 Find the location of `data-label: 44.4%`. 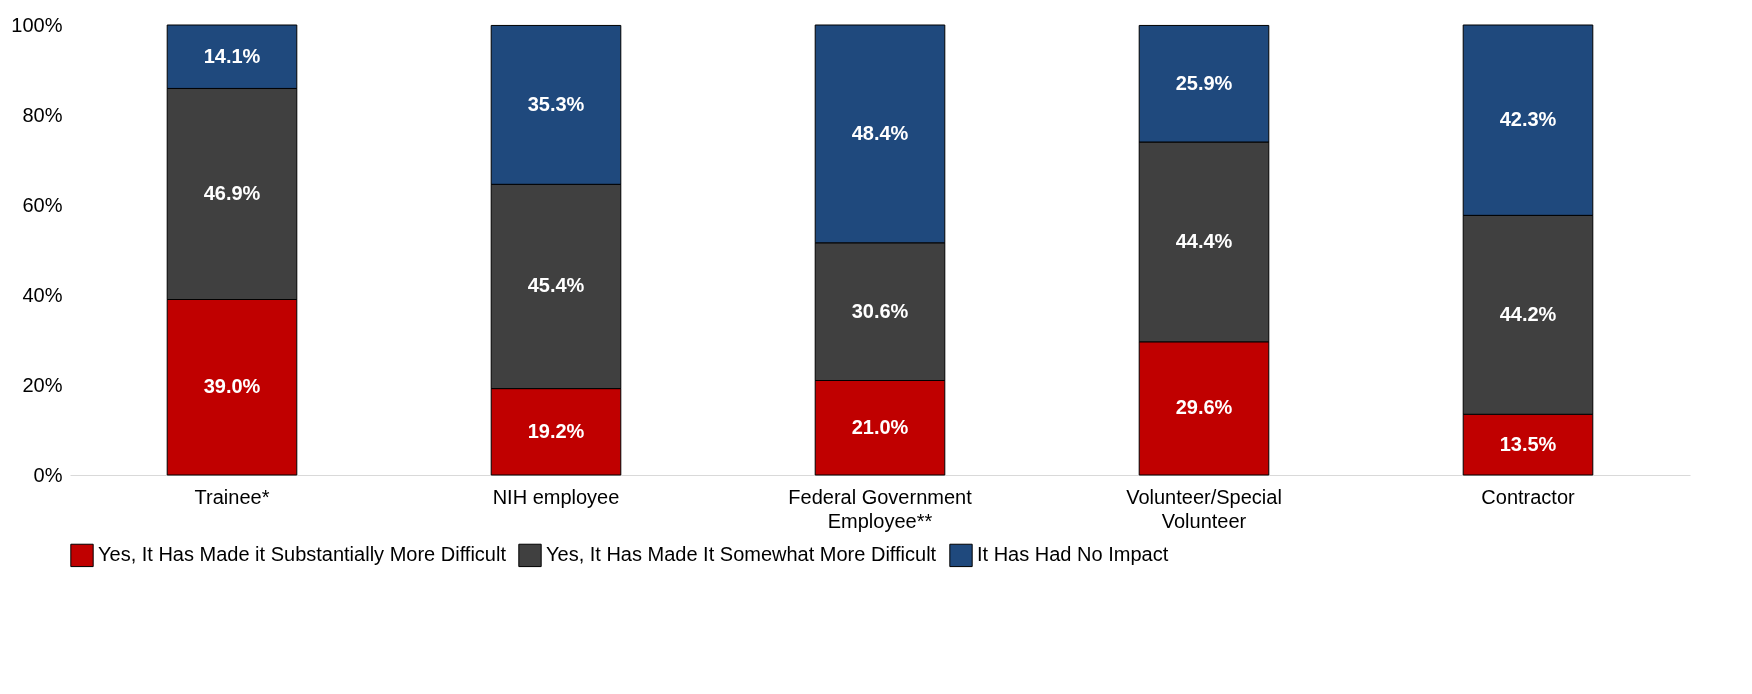

data-label: 44.4% is located at coordinates (1204, 240).